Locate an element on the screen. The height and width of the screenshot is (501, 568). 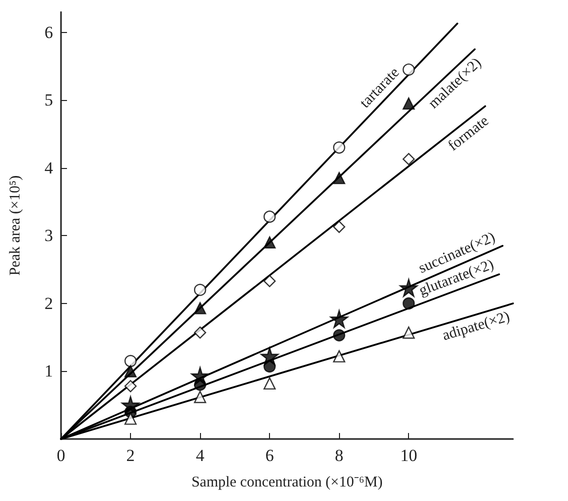
y-tick-label: 4 is located at coordinates (49, 168).